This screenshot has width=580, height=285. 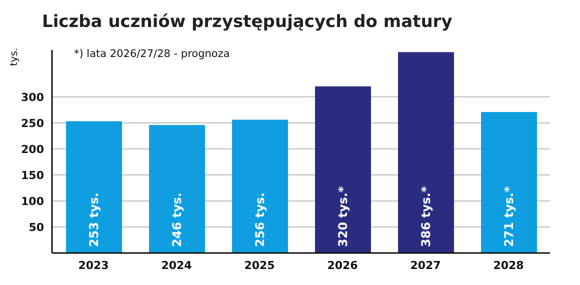 What do you see at coordinates (14, 57) in the screenshot?
I see `y-axis-title: tys.` at bounding box center [14, 57].